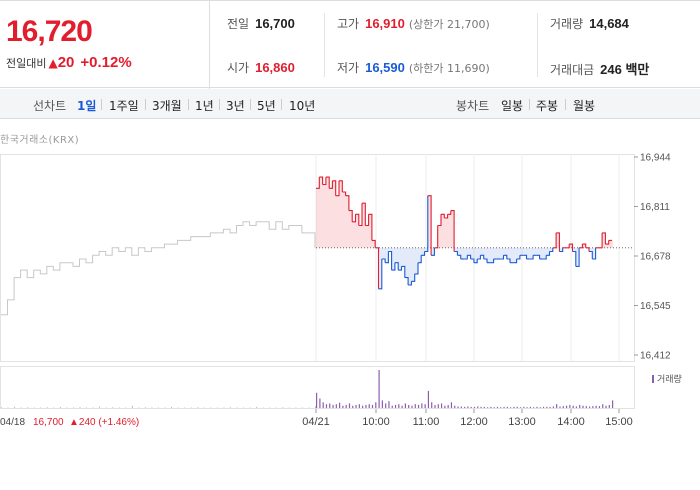  What do you see at coordinates (473, 106) in the screenshot?
I see `candle-chart-label: 봉차트` at bounding box center [473, 106].